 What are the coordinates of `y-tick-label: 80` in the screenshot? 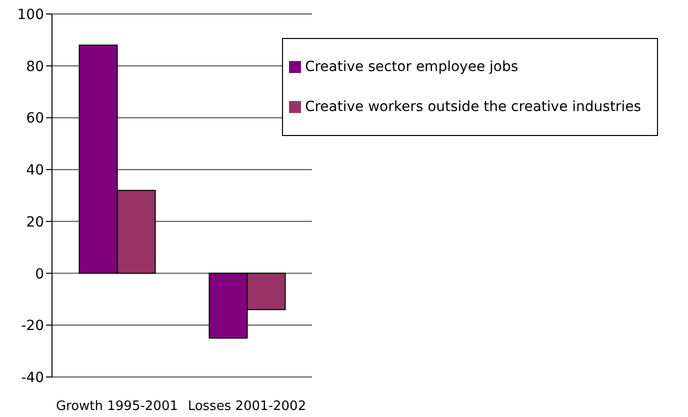 It's located at (35, 66).